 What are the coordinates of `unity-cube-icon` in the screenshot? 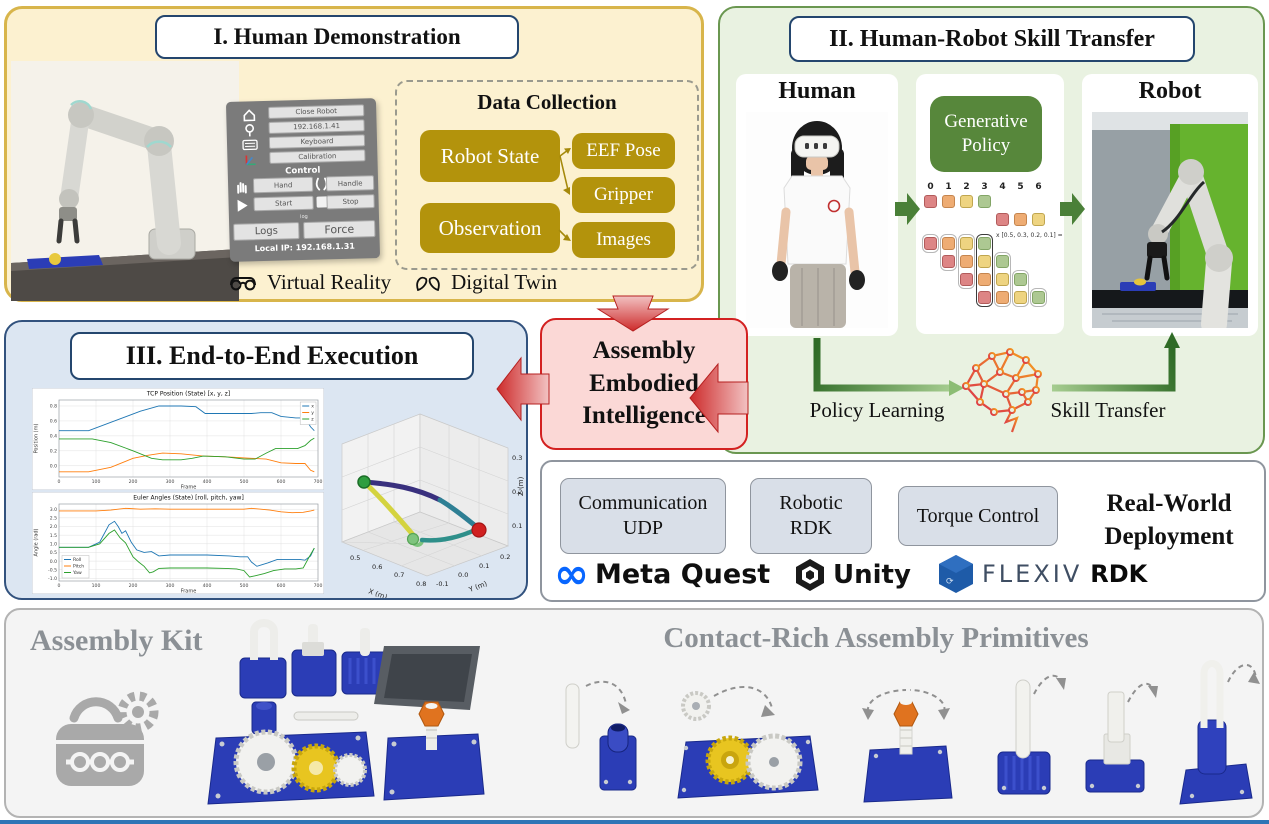 It's located at (810, 575).